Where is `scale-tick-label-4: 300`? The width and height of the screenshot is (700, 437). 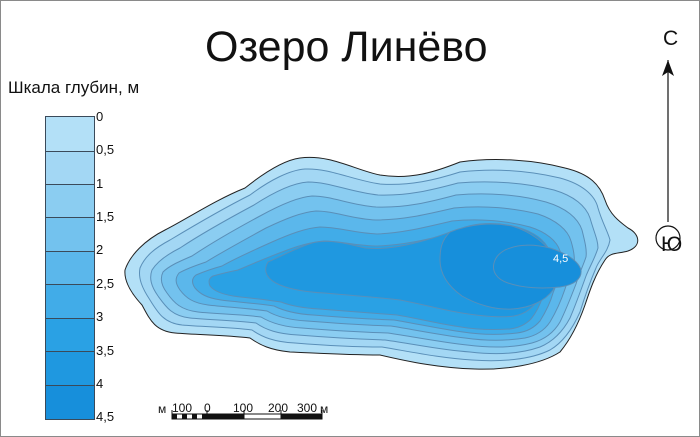
scale-tick-label-4: 300 is located at coordinates (307, 408).